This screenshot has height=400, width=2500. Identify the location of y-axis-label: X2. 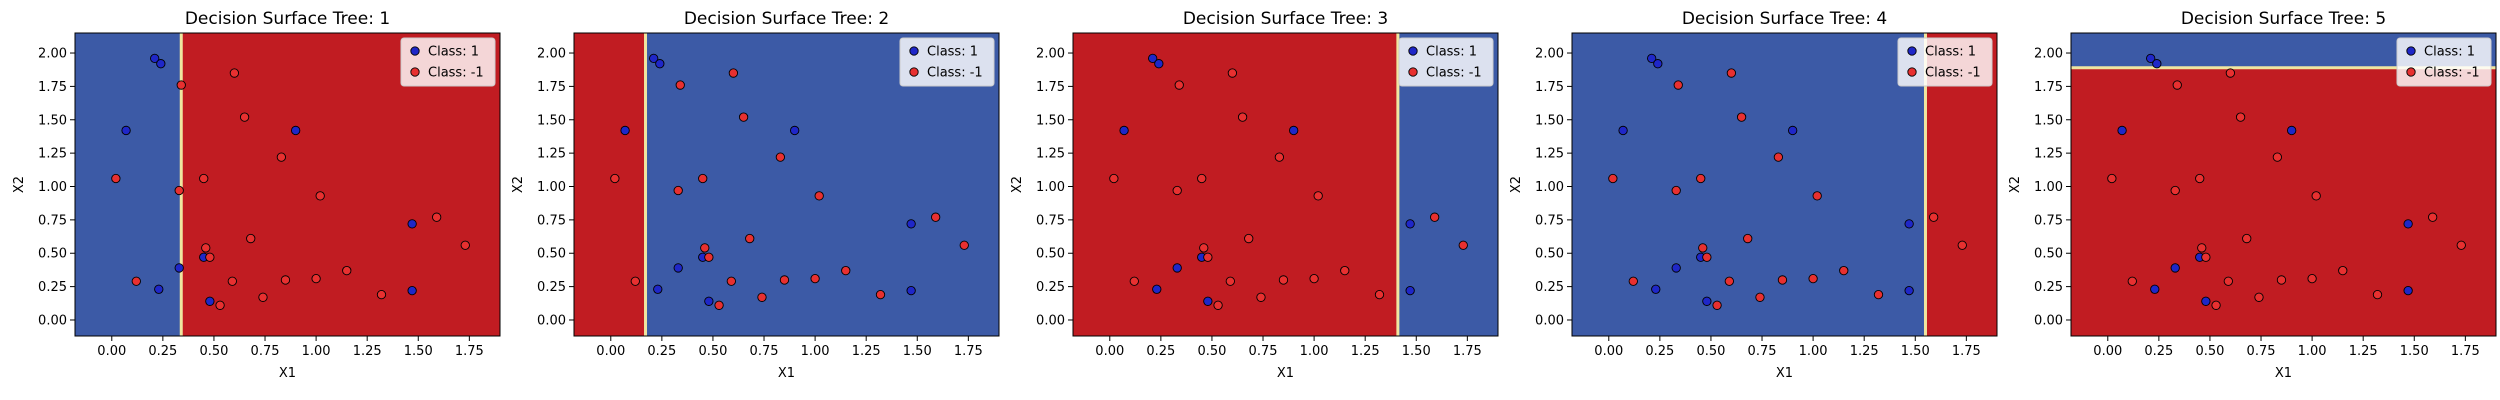
(1017, 184).